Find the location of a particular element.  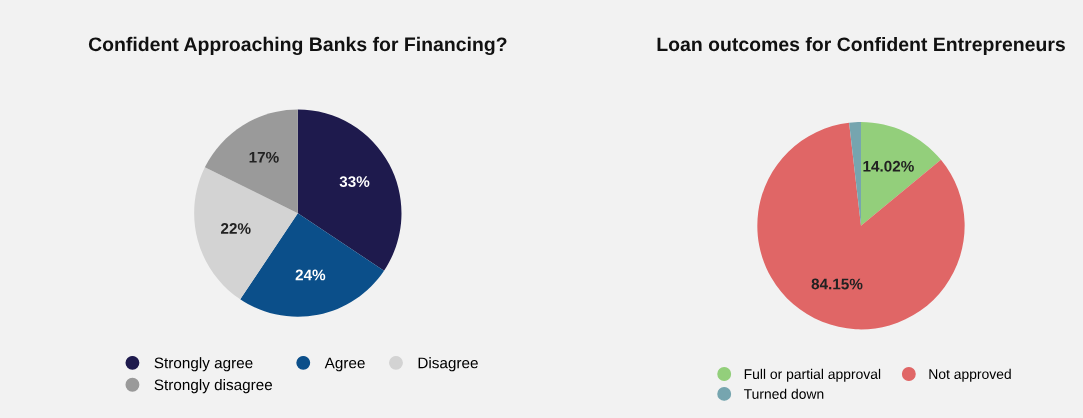

chart-title: Loan outcomes for Confident Entrepreneurs is located at coordinates (861, 46).